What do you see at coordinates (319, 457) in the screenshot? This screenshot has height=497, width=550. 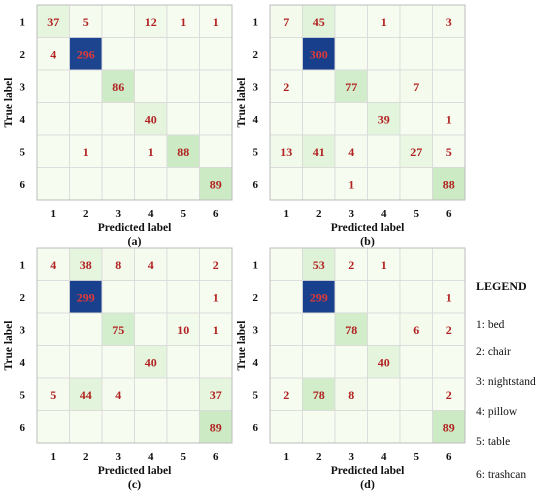 I see `x-tick-label: 2` at bounding box center [319, 457].